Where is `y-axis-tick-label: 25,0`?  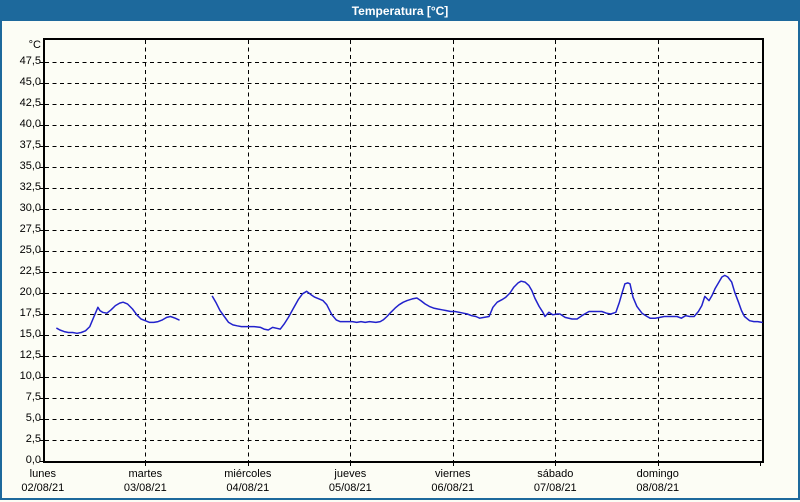
y-axis-tick-label: 25,0 is located at coordinates (30, 250).